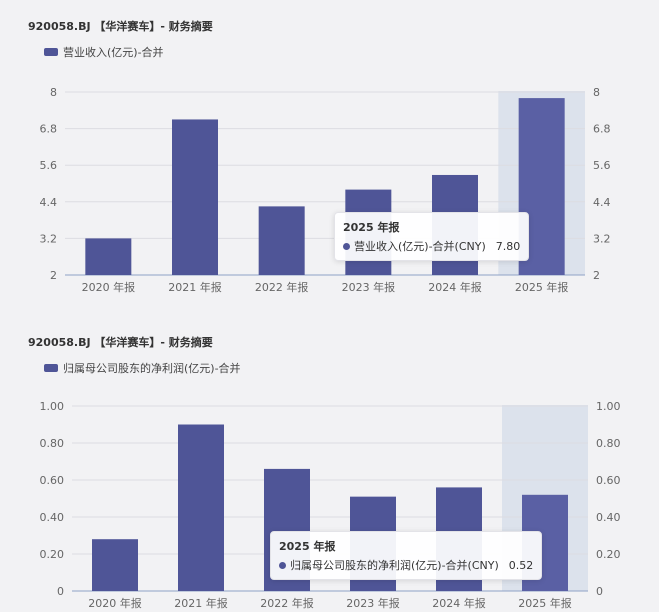  Describe the element at coordinates (60, 591) in the screenshot. I see `y-tick-label-left: 0` at that location.